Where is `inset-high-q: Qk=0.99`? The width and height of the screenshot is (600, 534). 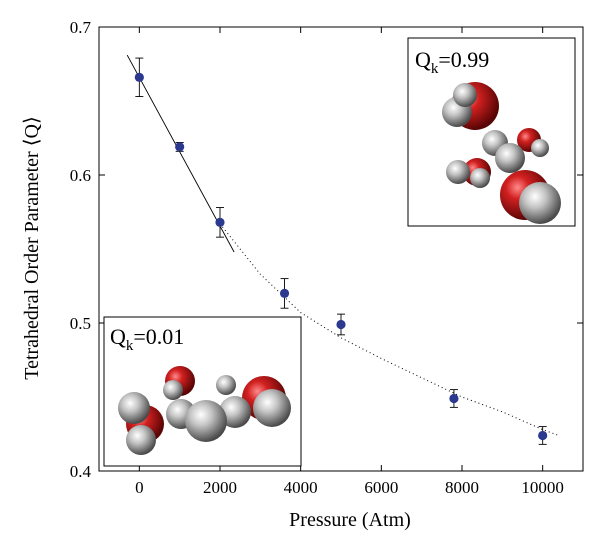
inset-high-q: Qk=0.99 is located at coordinates (491, 132).